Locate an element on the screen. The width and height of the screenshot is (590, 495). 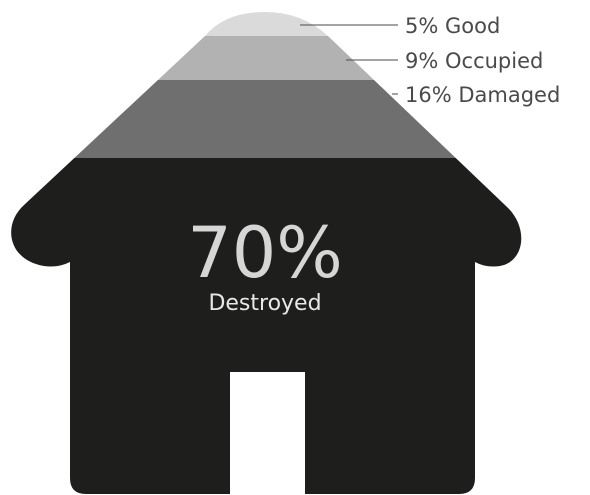
label-occupied: 9% Occupied is located at coordinates (474, 61).